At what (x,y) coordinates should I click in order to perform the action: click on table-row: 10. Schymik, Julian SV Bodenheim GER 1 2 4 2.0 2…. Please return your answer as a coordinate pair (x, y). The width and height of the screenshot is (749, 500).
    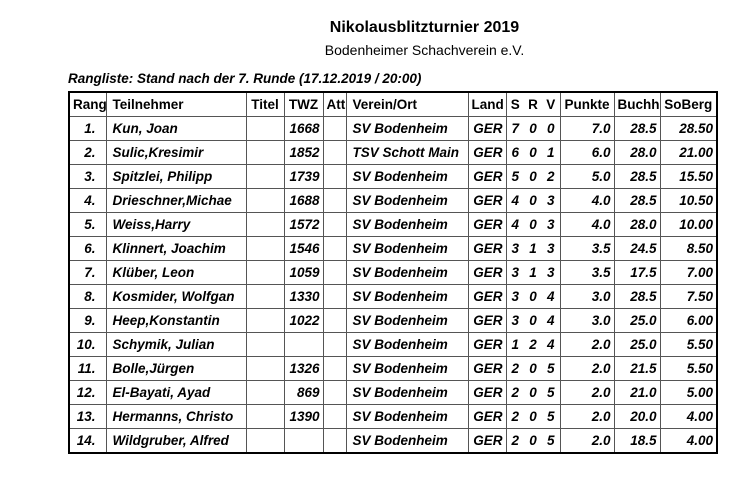
    Looking at the image, I should click on (393, 344).